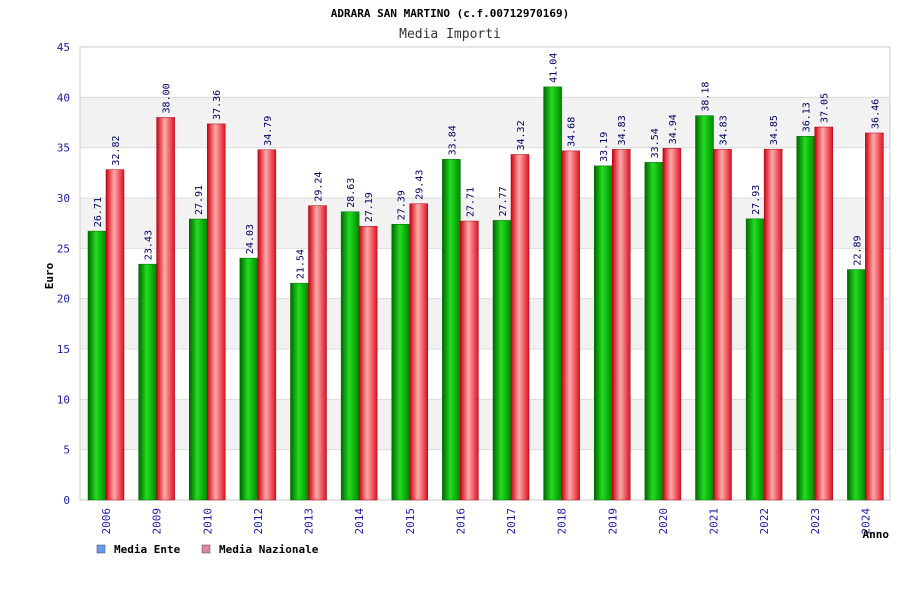  Describe the element at coordinates (764, 521) in the screenshot. I see `x-tick-label: 2022` at that location.